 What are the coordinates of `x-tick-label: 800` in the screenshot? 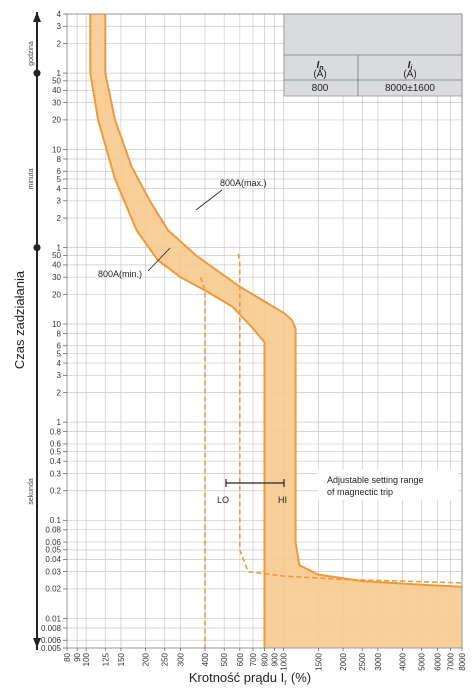 It's located at (265, 659).